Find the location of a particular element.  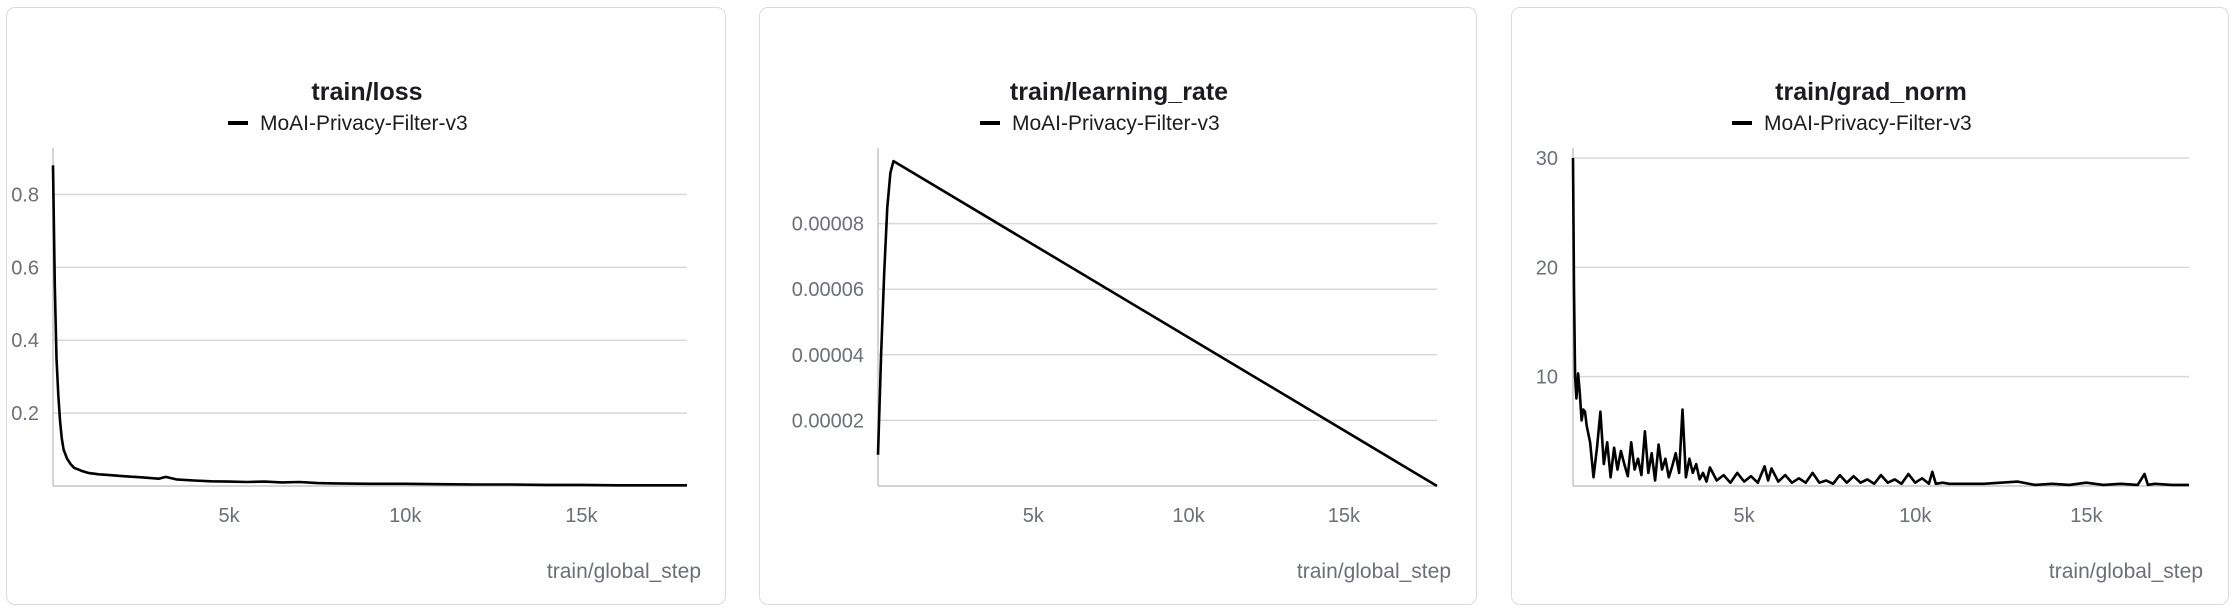

y-tick-label: 0.00008 is located at coordinates (828, 225).